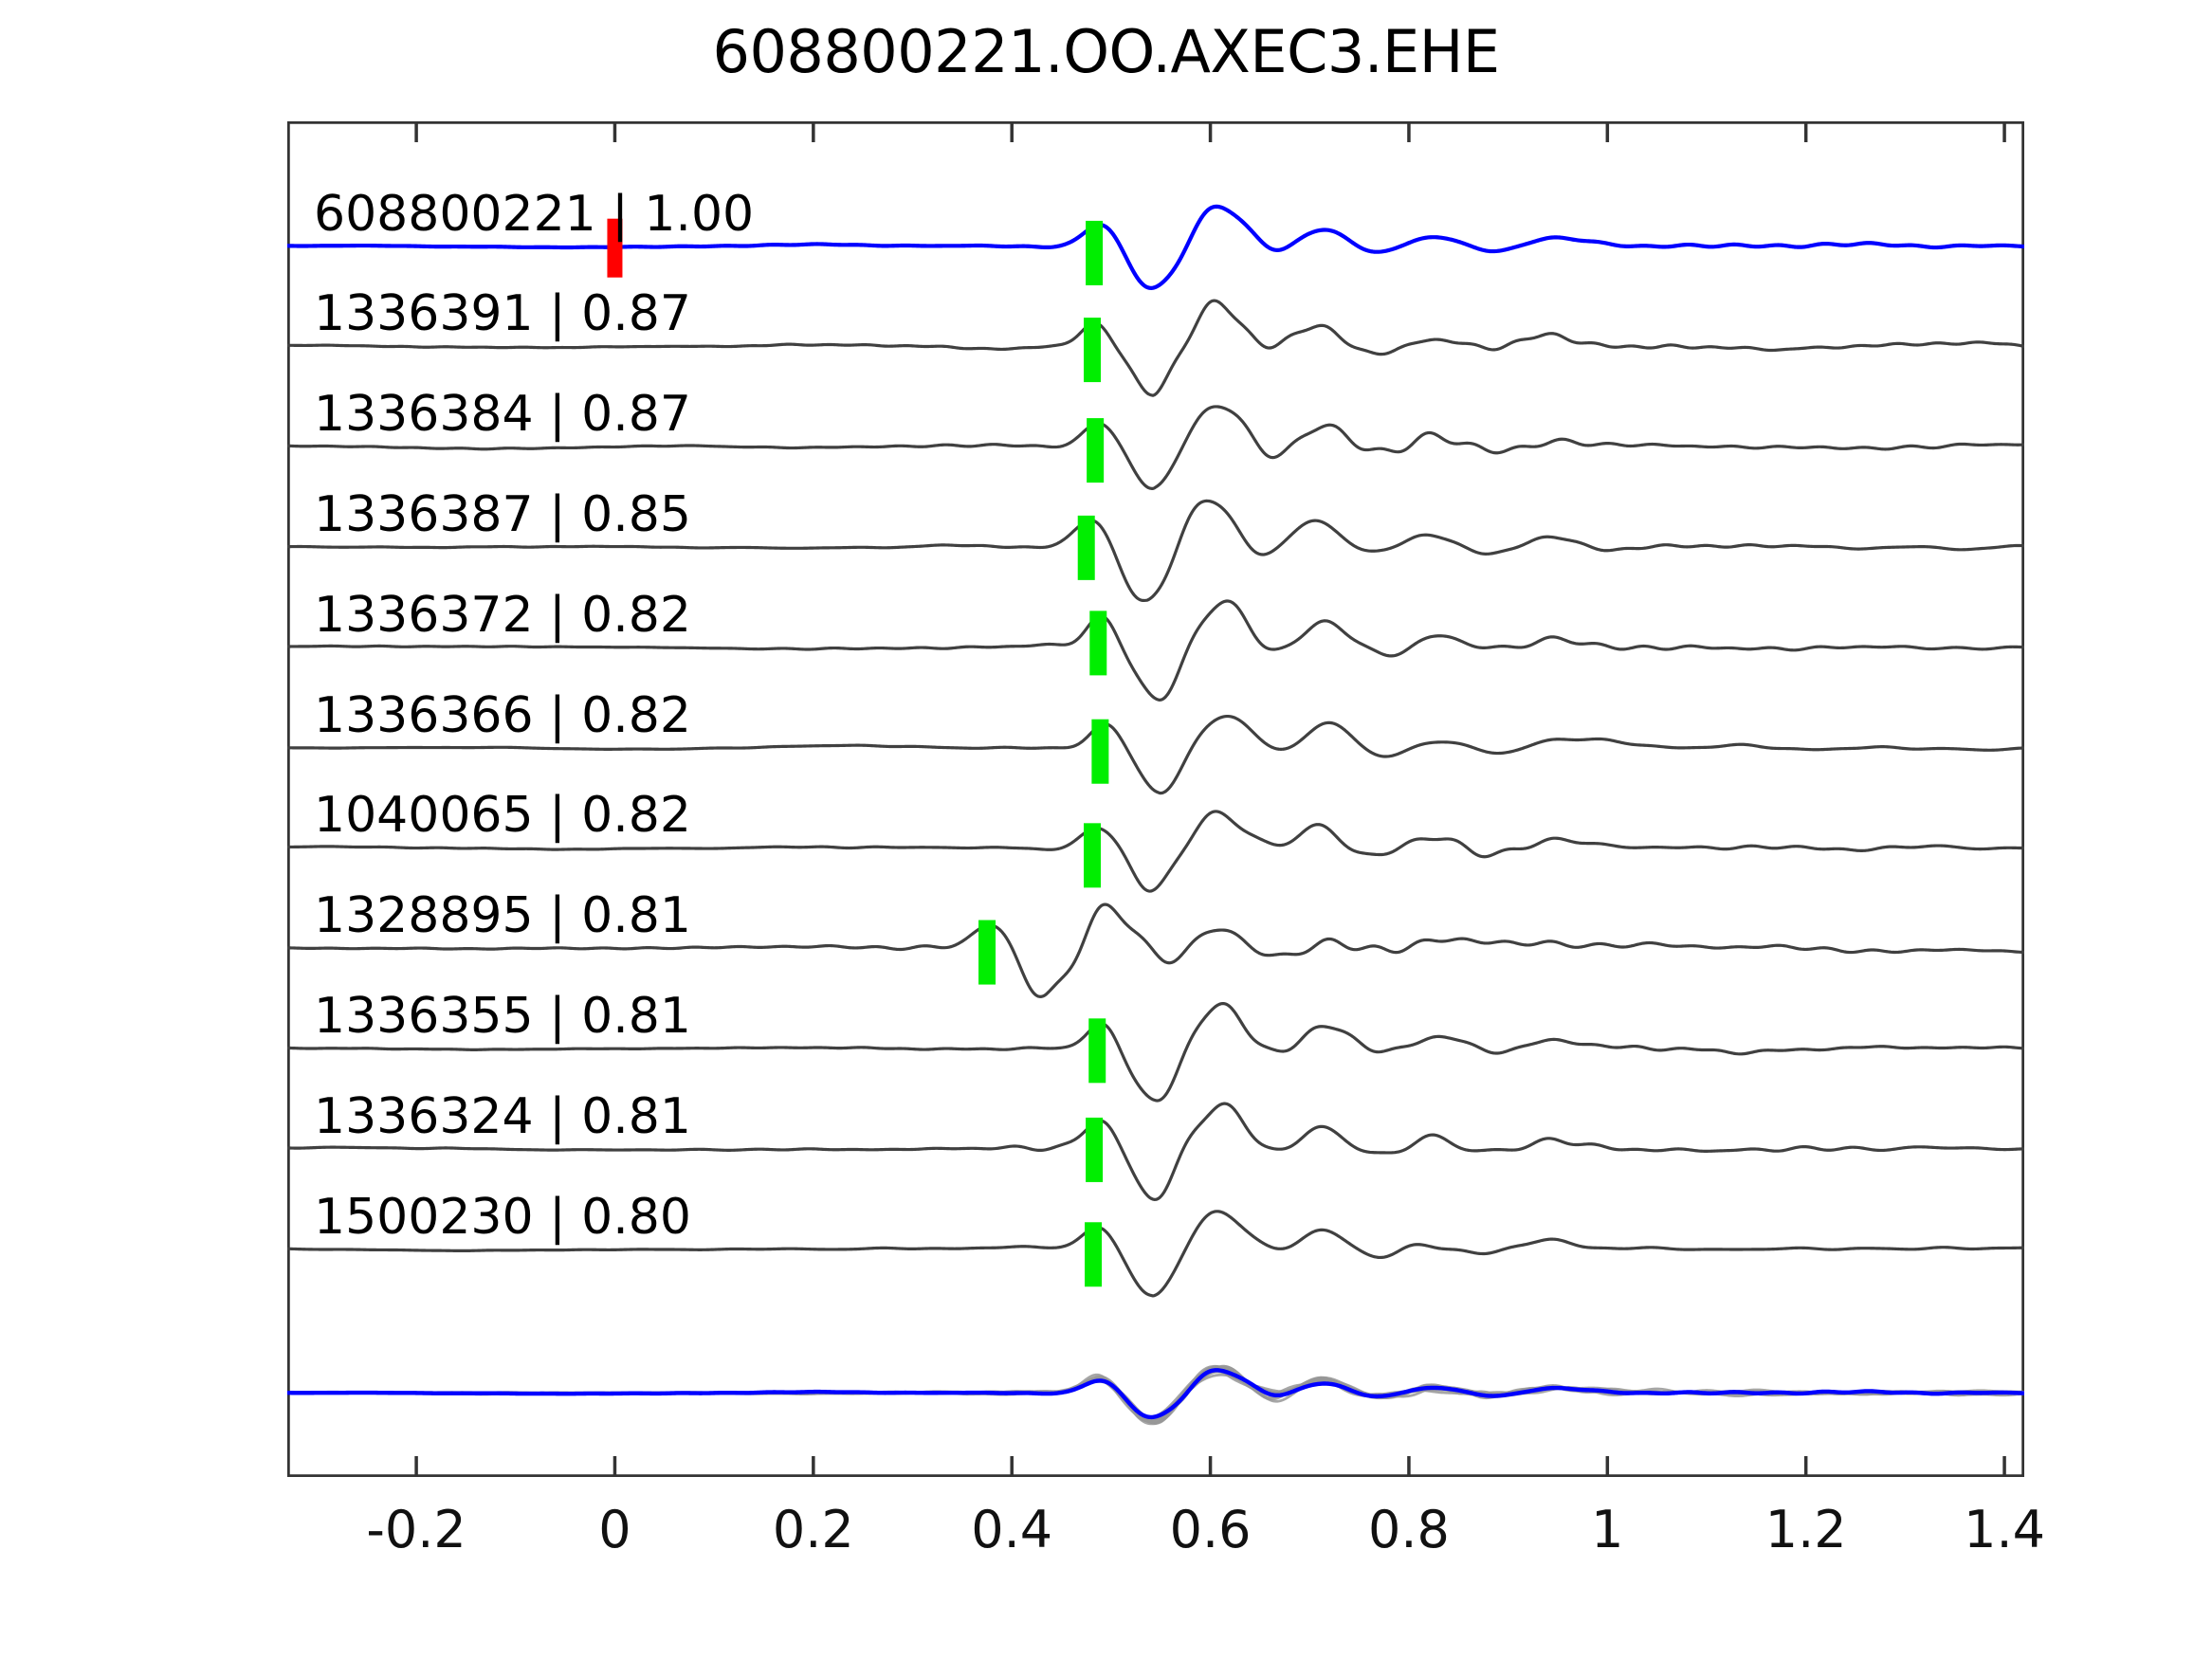 This screenshot has height=1659, width=2212. I want to click on x-tick-label: 1.2, so click(1805, 1529).